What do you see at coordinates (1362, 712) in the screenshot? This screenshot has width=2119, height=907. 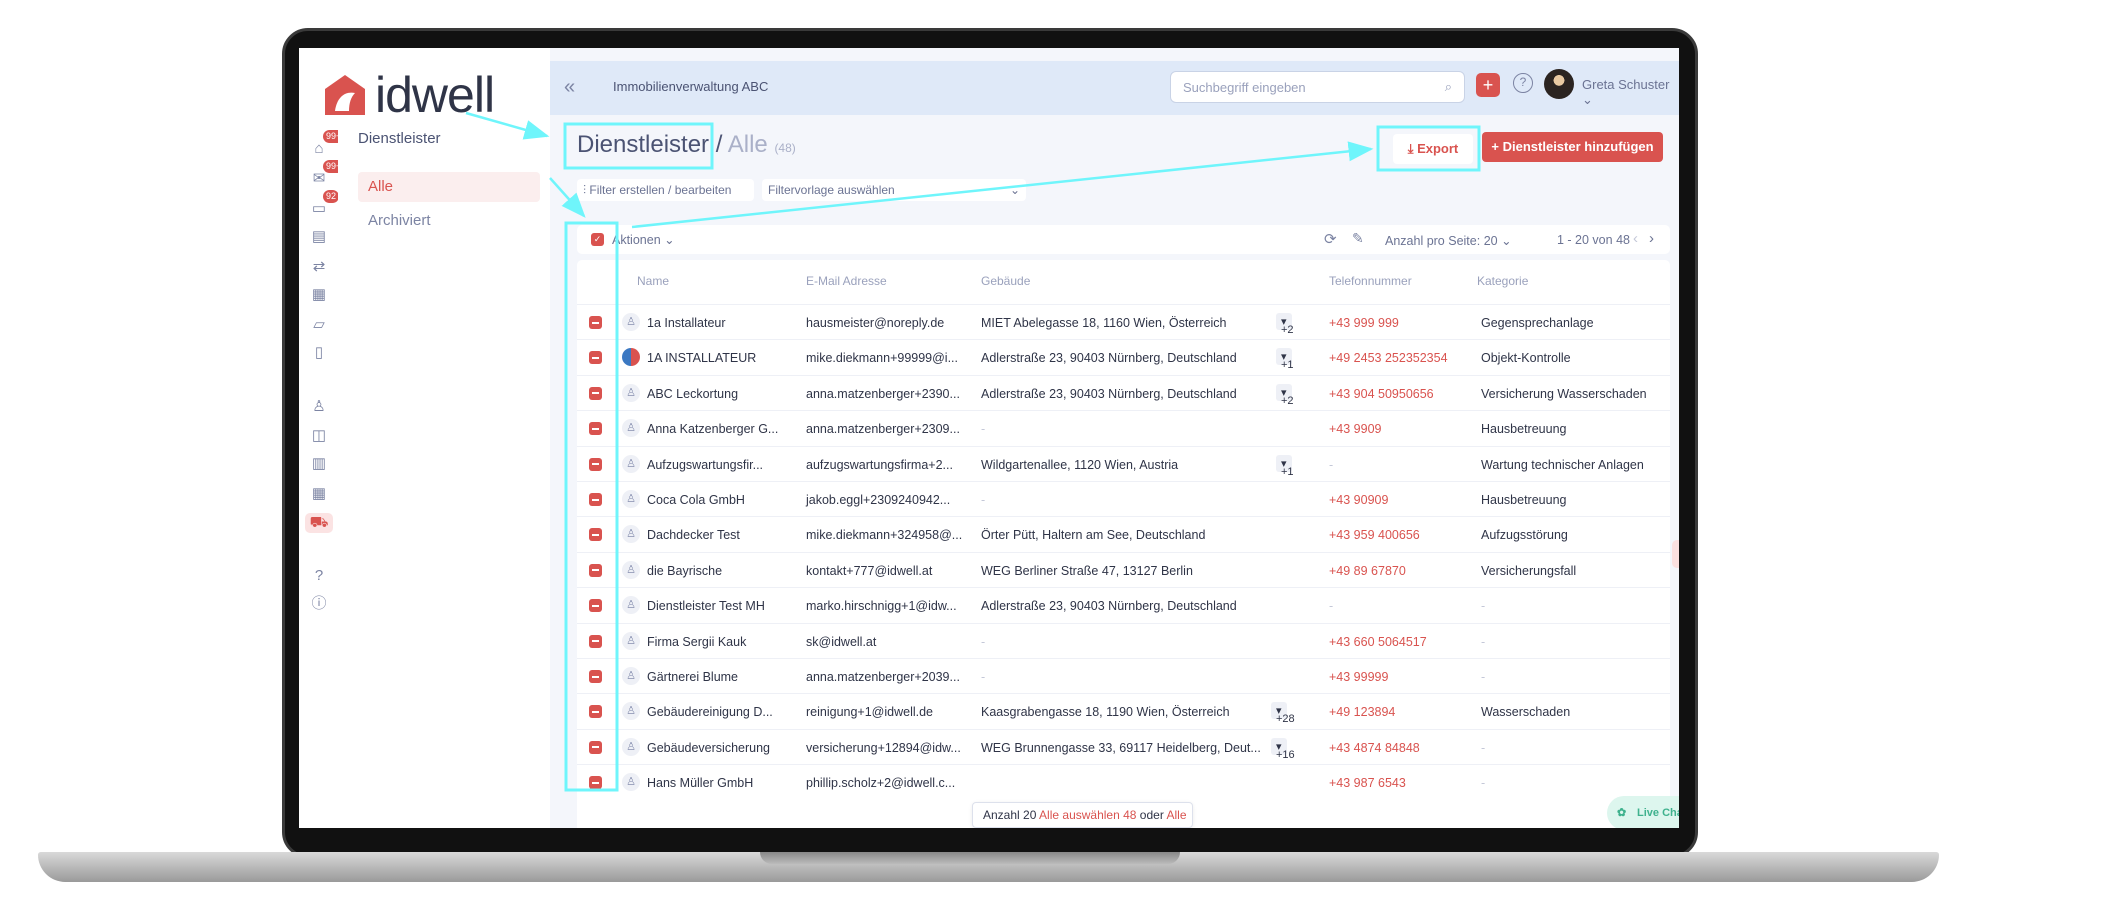 I see `provider-phone: +49 123894` at bounding box center [1362, 712].